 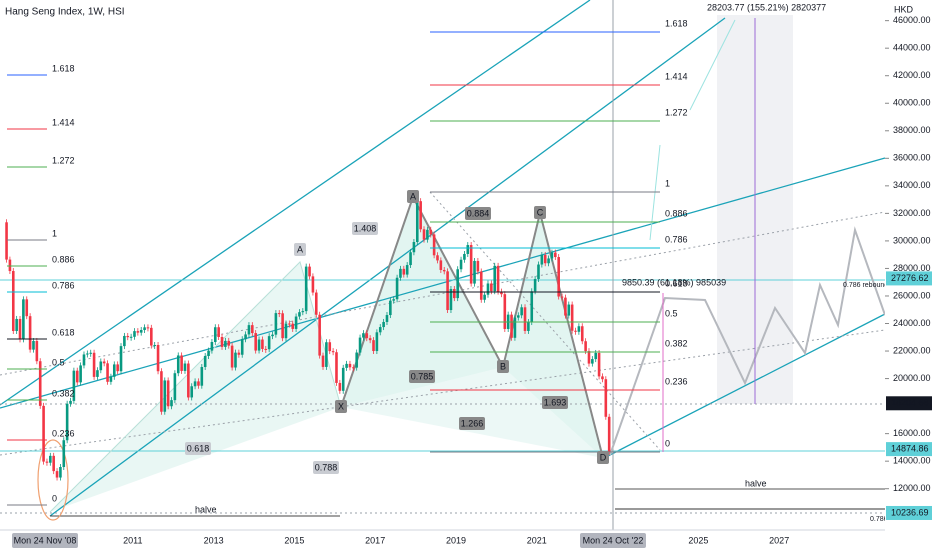 I want to click on highlight-ellipse, so click(x=53, y=480).